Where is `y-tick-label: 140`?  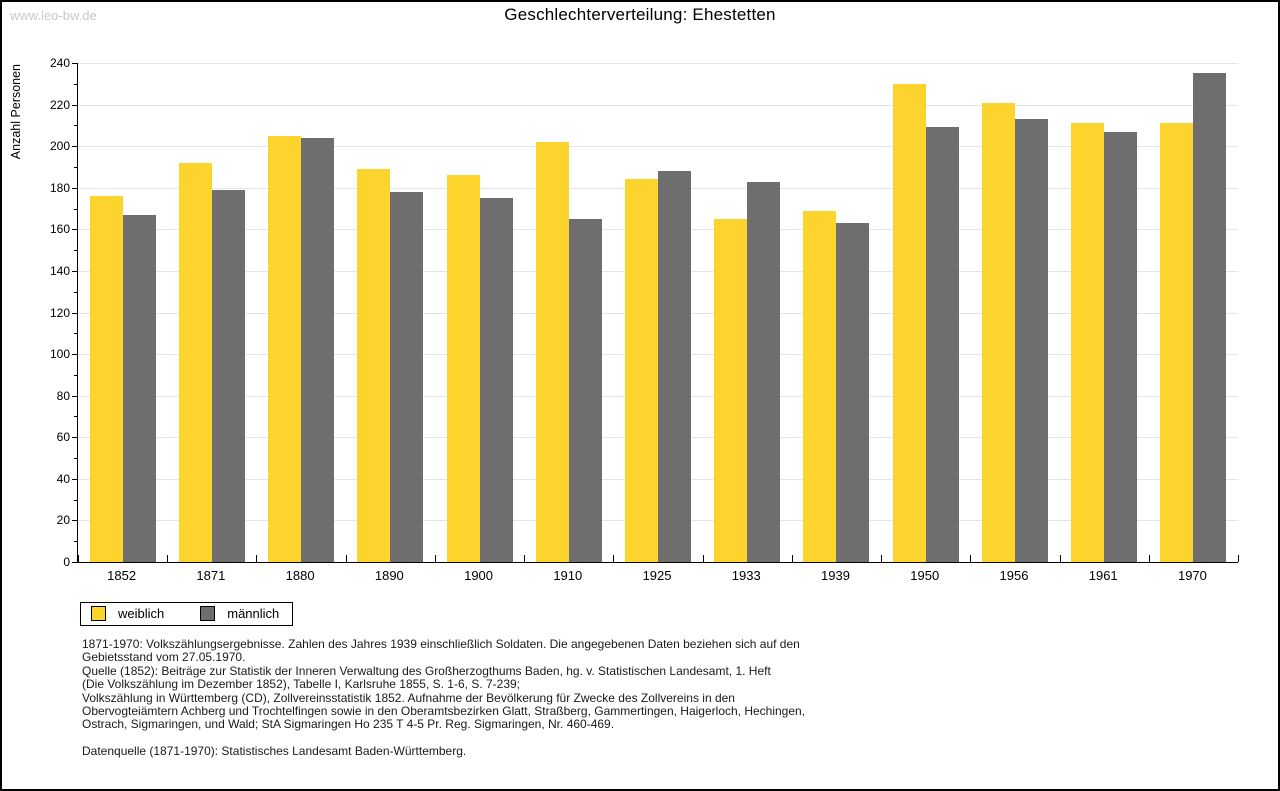
y-tick-label: 140 is located at coordinates (59, 270).